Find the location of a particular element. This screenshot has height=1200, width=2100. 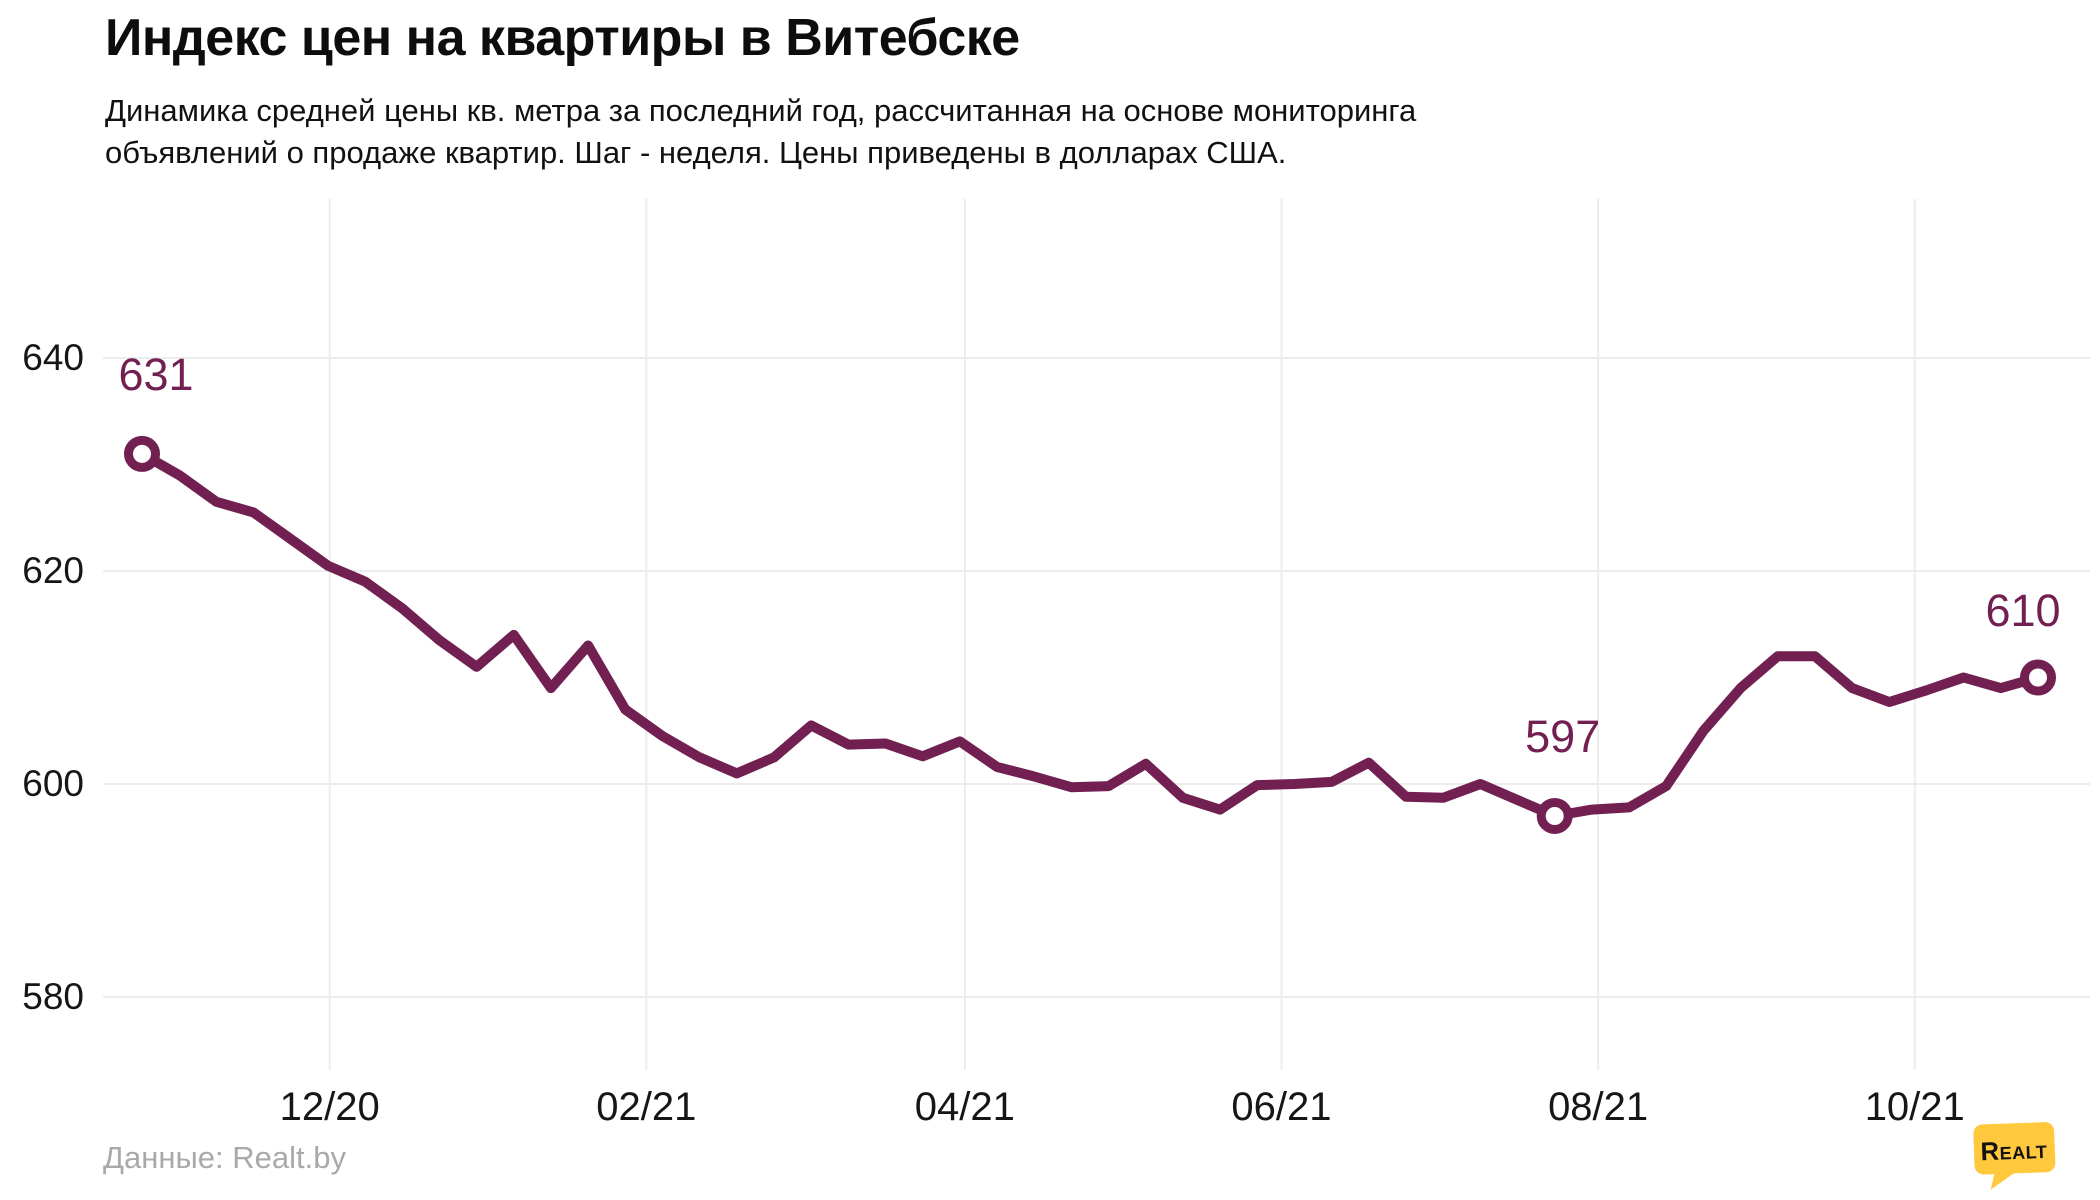

x-tick-label: 08/21 is located at coordinates (1598, 1107).